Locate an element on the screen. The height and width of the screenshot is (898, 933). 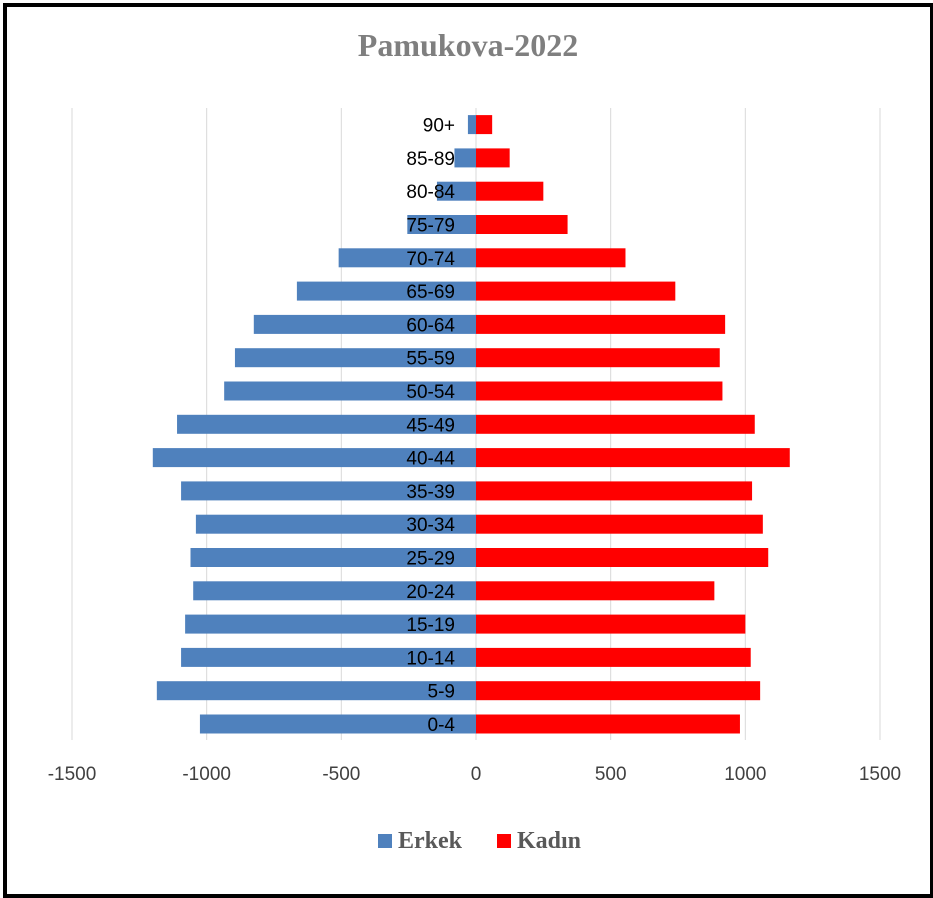
category-label: 45-49 is located at coordinates (430, 425).